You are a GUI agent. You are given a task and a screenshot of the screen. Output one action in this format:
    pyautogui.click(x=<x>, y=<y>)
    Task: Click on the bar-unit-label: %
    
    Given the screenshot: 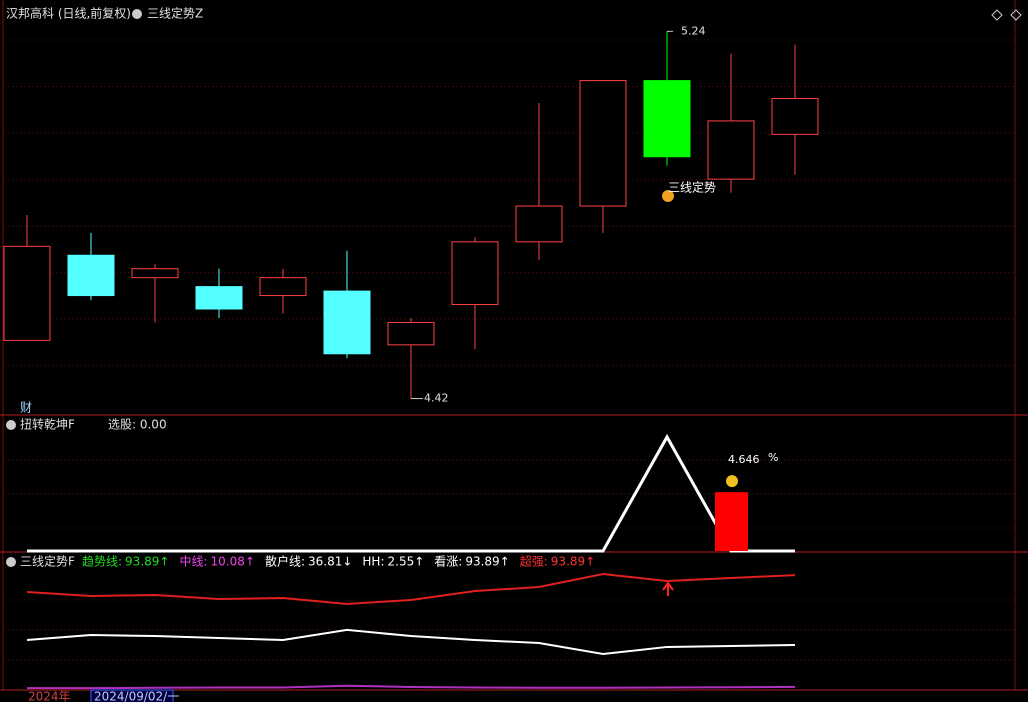 What is the action you would take?
    pyautogui.click(x=773, y=457)
    